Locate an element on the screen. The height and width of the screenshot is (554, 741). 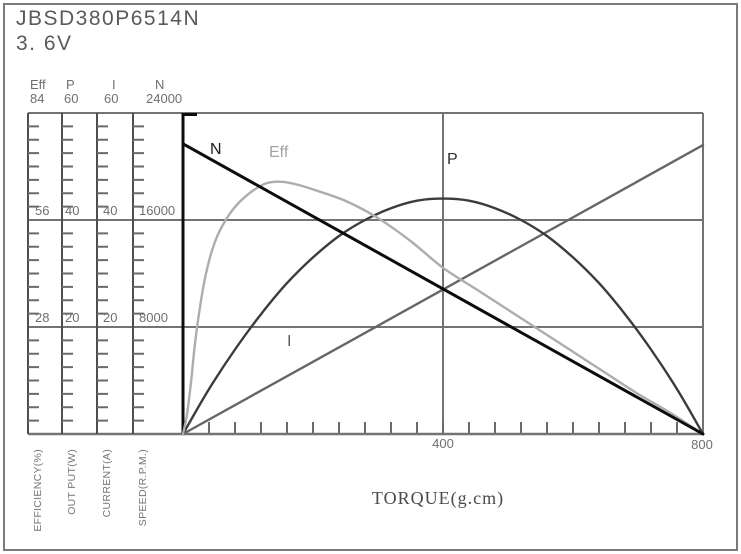
y-axis-eff-tick-84: 84 is located at coordinates (37, 98).